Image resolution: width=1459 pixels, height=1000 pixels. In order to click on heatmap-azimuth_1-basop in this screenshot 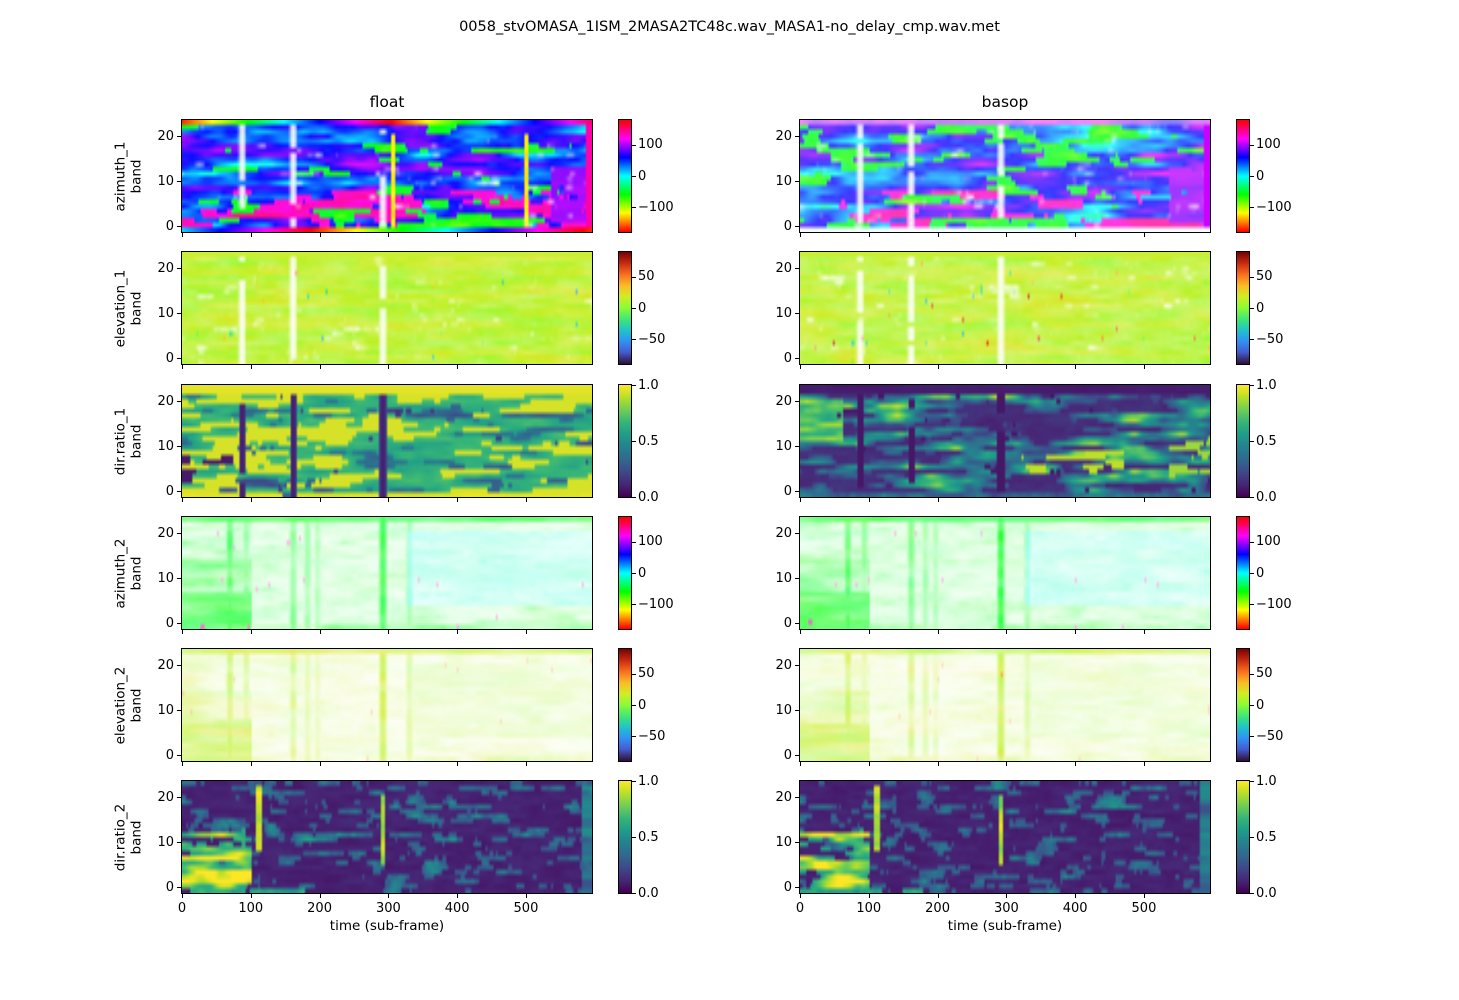, I will do `click(1005, 176)`.